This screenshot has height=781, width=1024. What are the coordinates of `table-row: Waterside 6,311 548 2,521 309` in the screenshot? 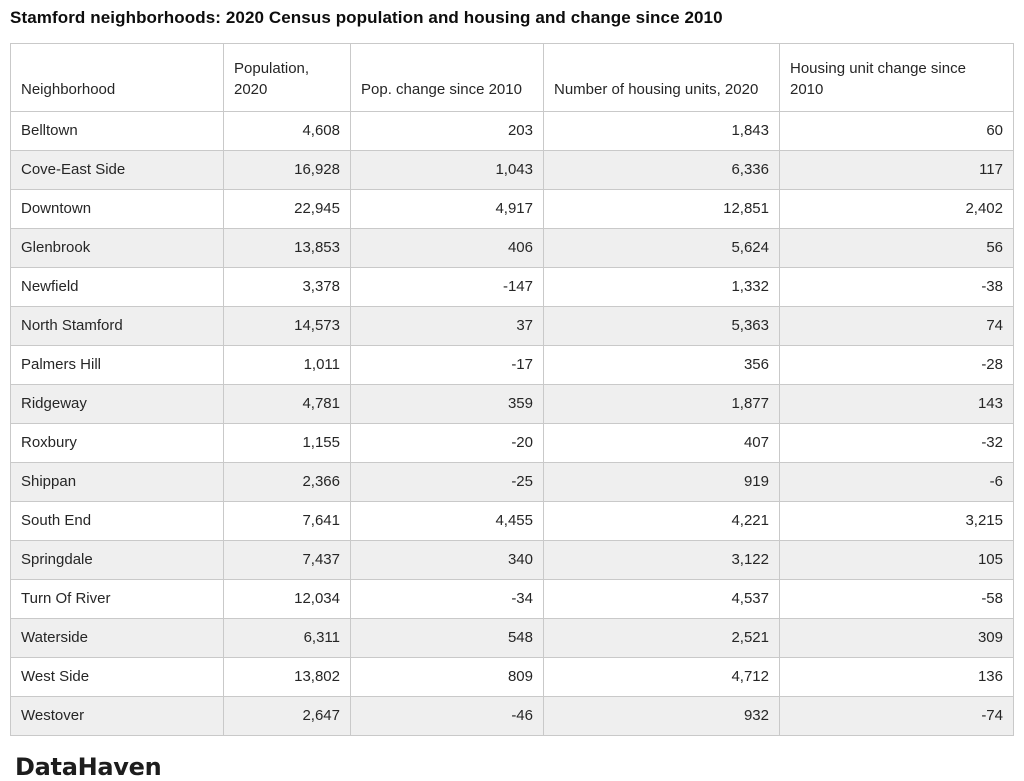 It's located at (512, 638).